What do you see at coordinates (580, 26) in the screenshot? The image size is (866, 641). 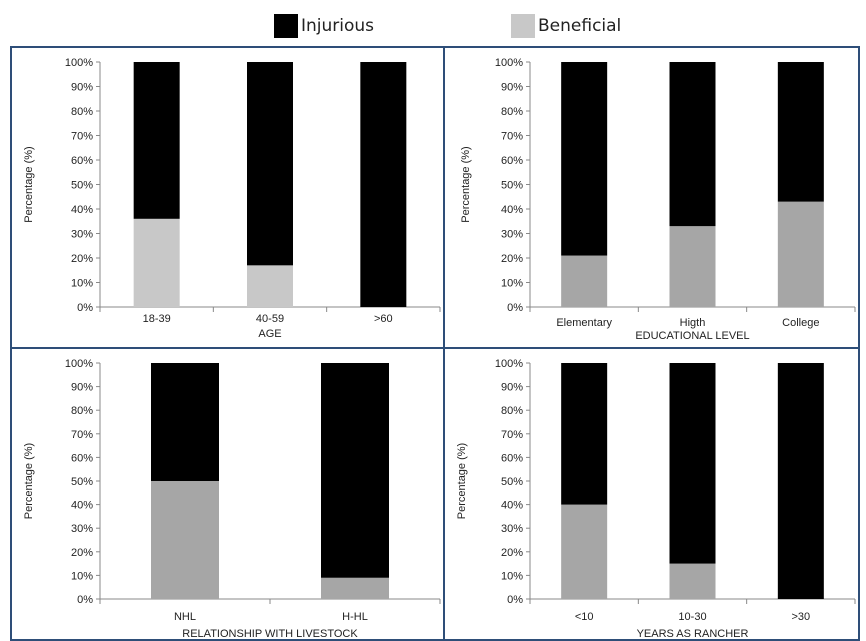 I see `legend-label-beneficial: Beneficial` at bounding box center [580, 26].